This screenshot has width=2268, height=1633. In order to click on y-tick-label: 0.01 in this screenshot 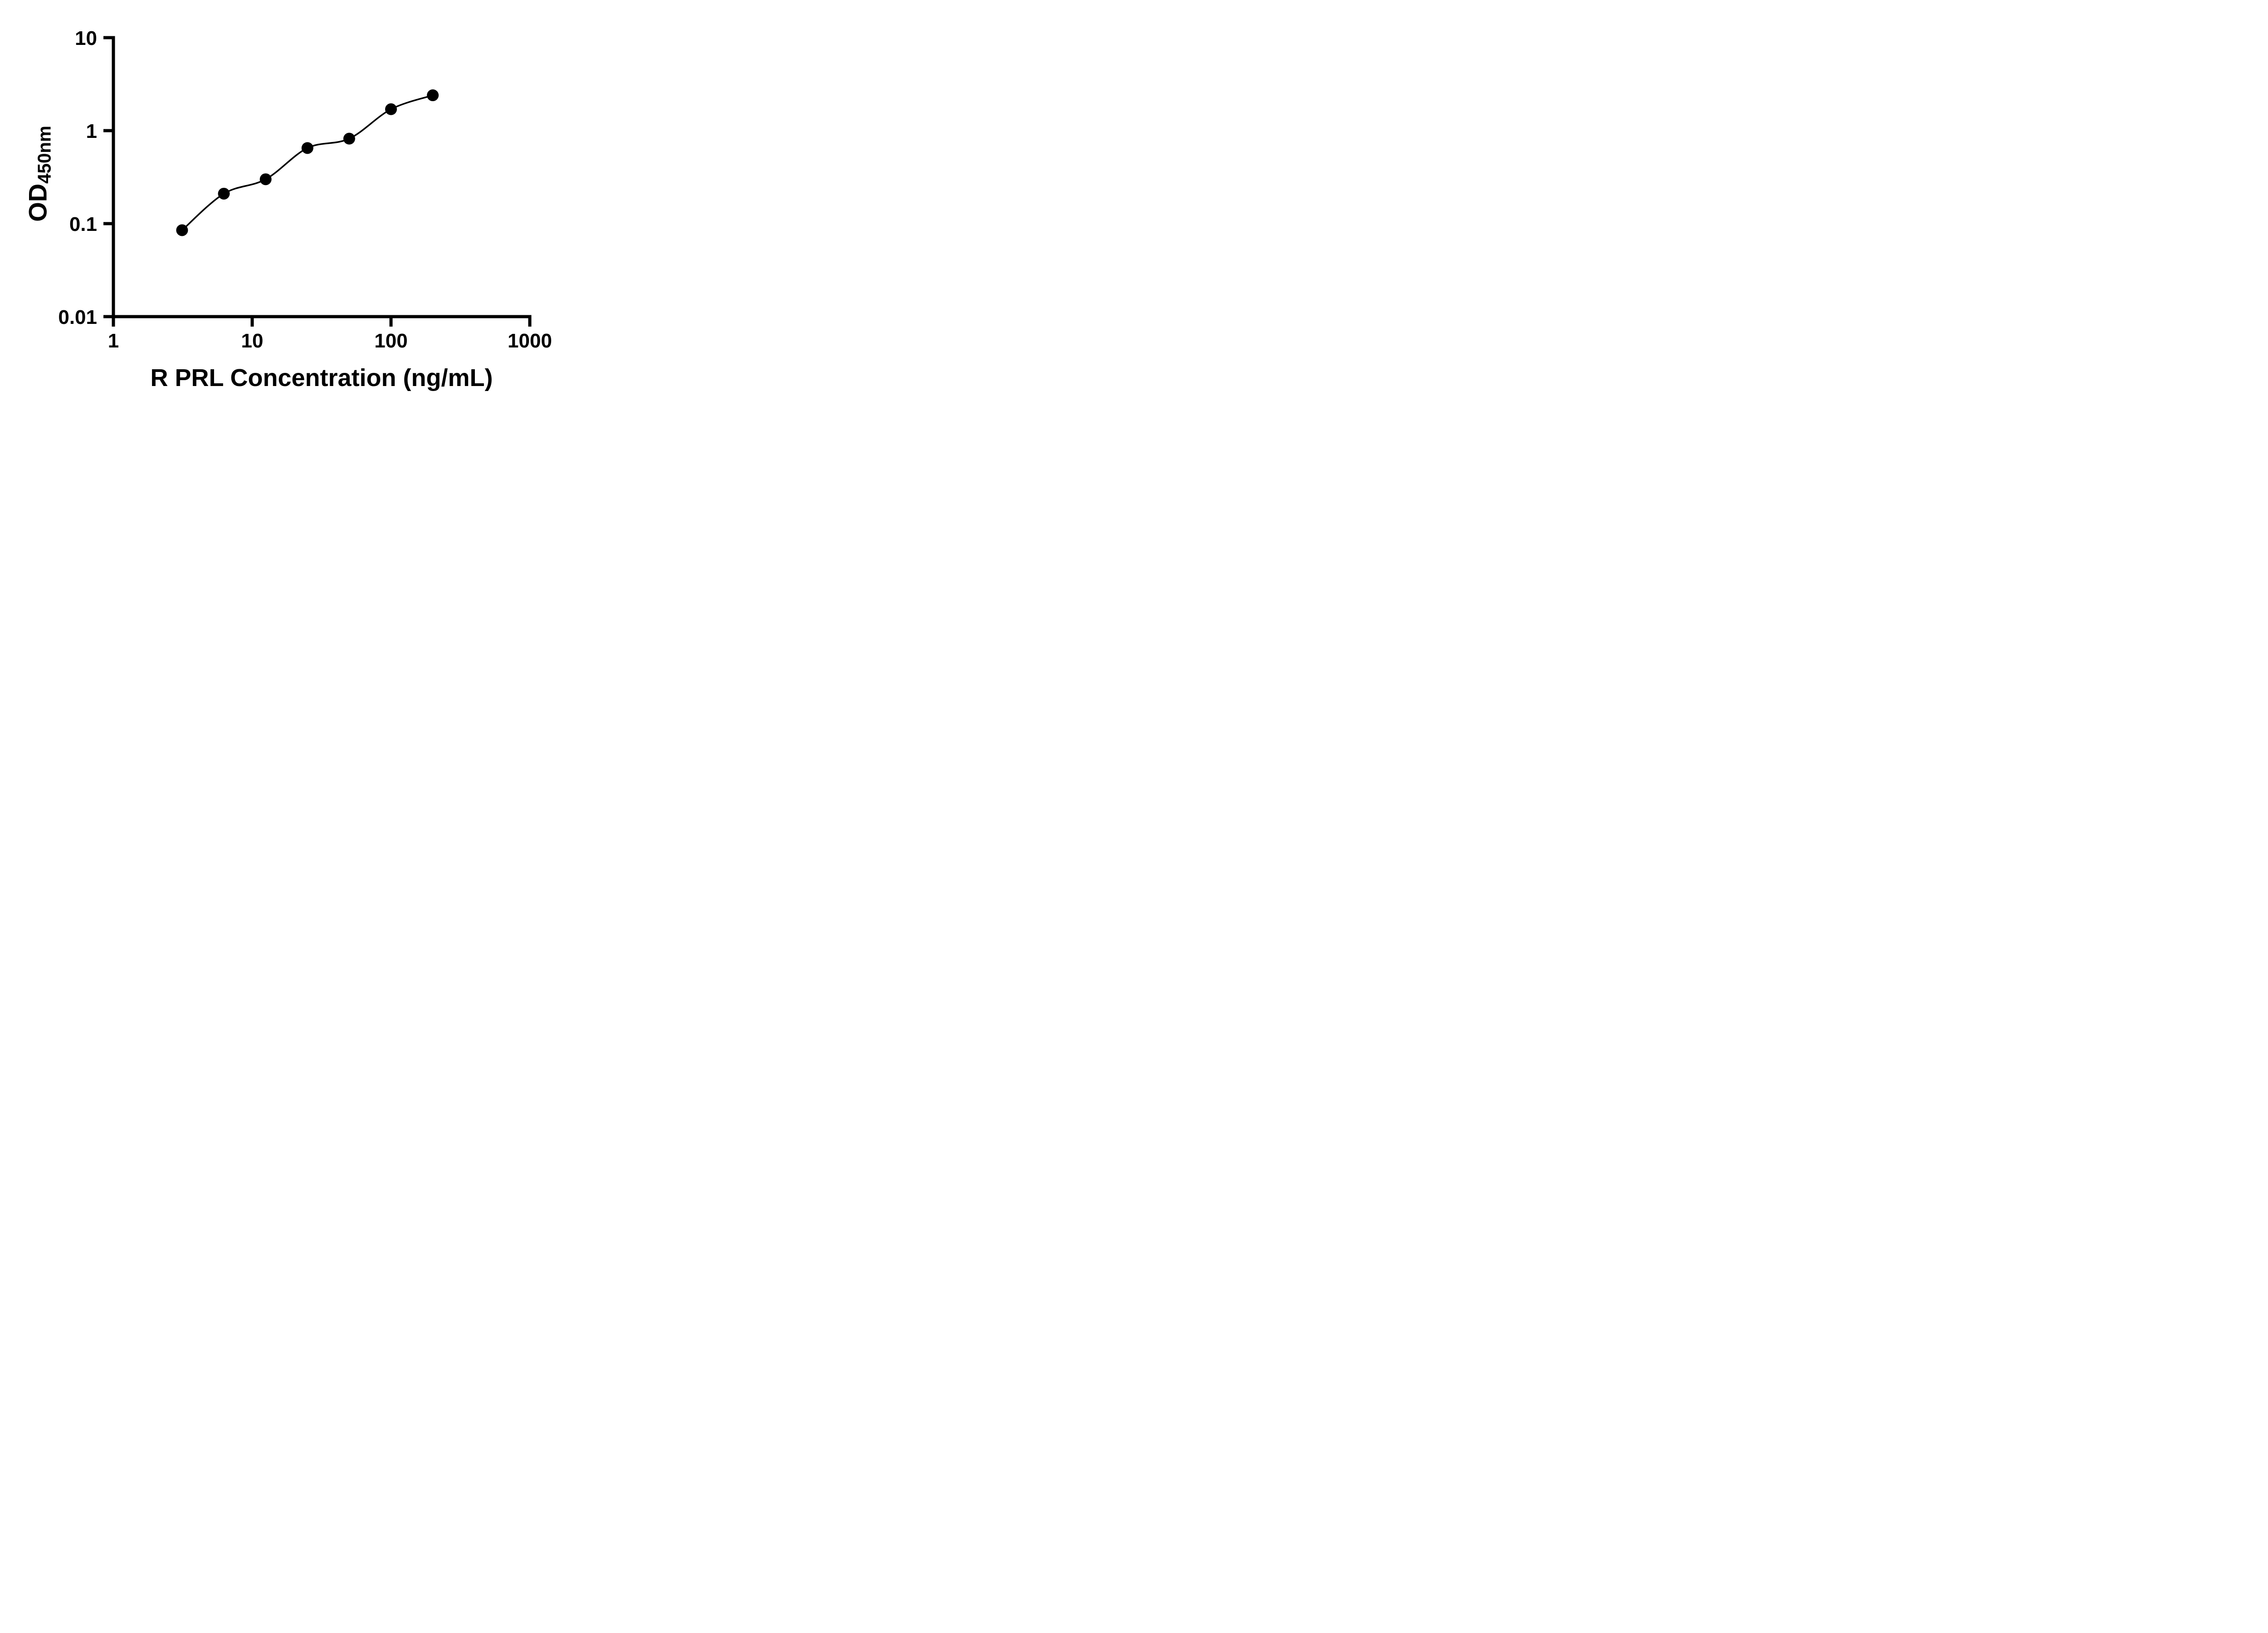, I will do `click(77, 317)`.